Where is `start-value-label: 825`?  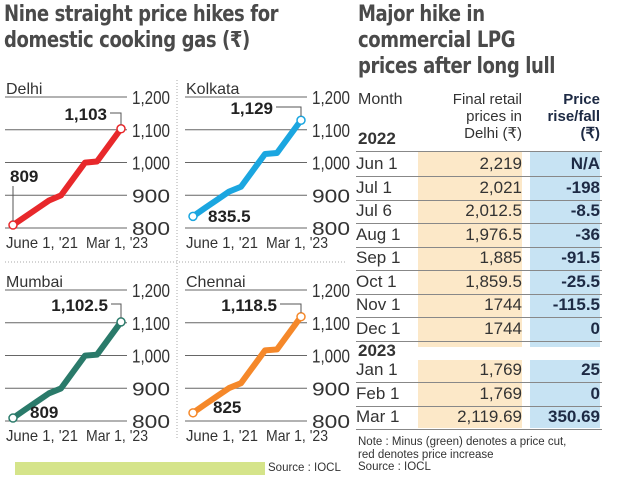
start-value-label: 825 is located at coordinates (227, 407).